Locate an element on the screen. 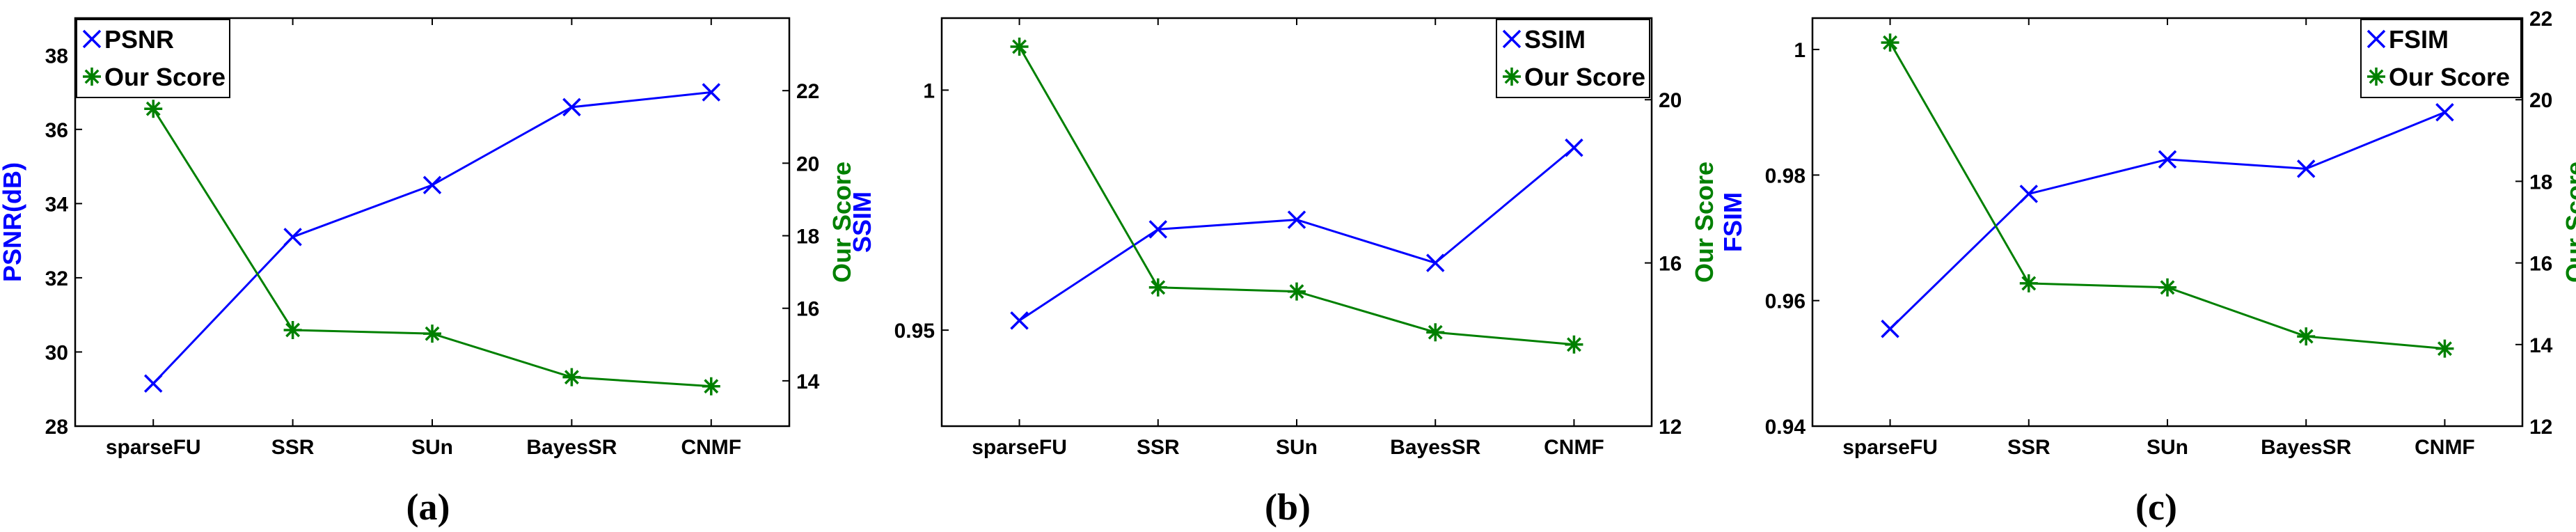  panel-label: (b) is located at coordinates (1288, 507).